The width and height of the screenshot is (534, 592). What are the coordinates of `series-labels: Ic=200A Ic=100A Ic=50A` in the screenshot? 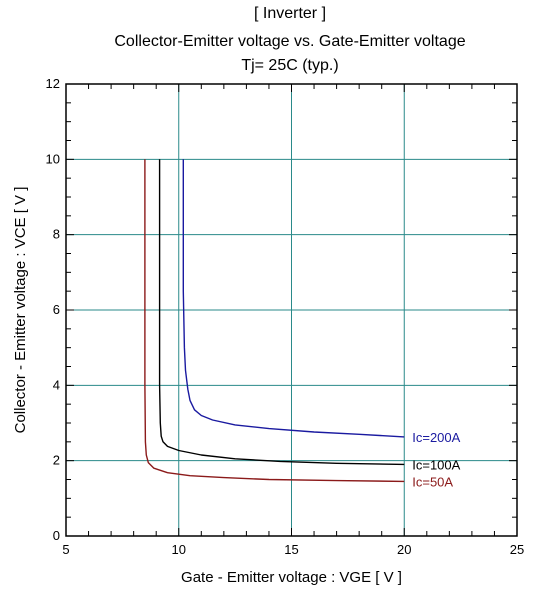 It's located at (436, 459).